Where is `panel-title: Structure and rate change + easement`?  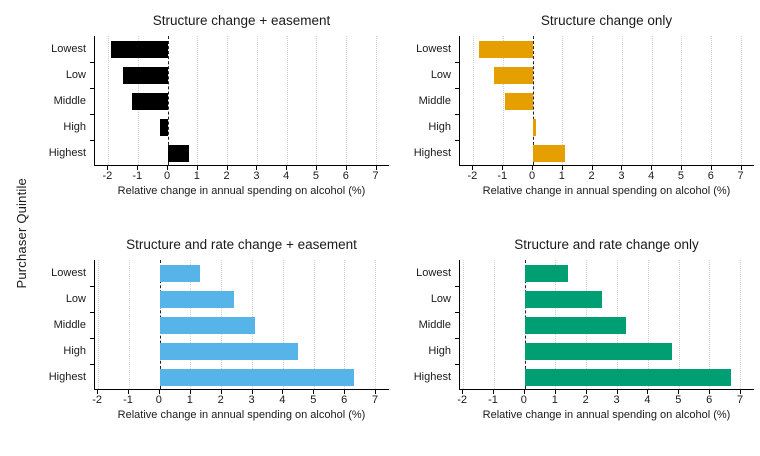 panel-title: Structure and rate change + easement is located at coordinates (241, 244).